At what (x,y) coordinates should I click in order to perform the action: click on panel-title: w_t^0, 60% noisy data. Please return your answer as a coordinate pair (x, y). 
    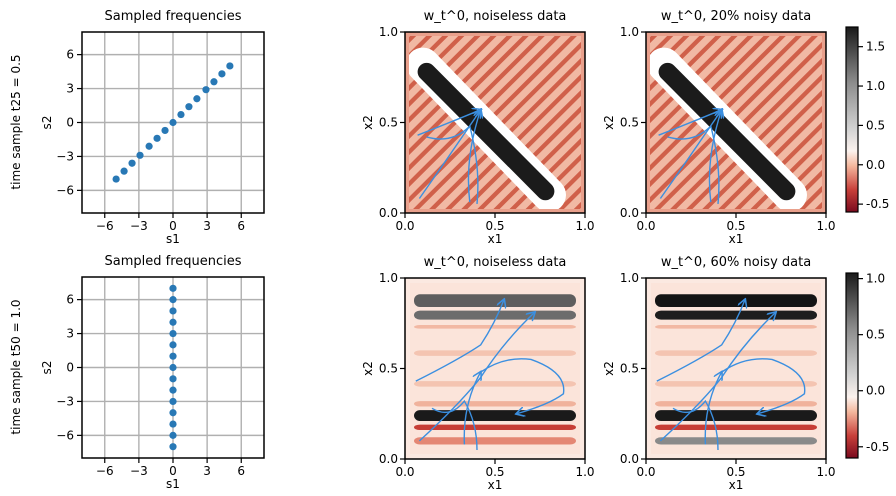
    Looking at the image, I should click on (736, 262).